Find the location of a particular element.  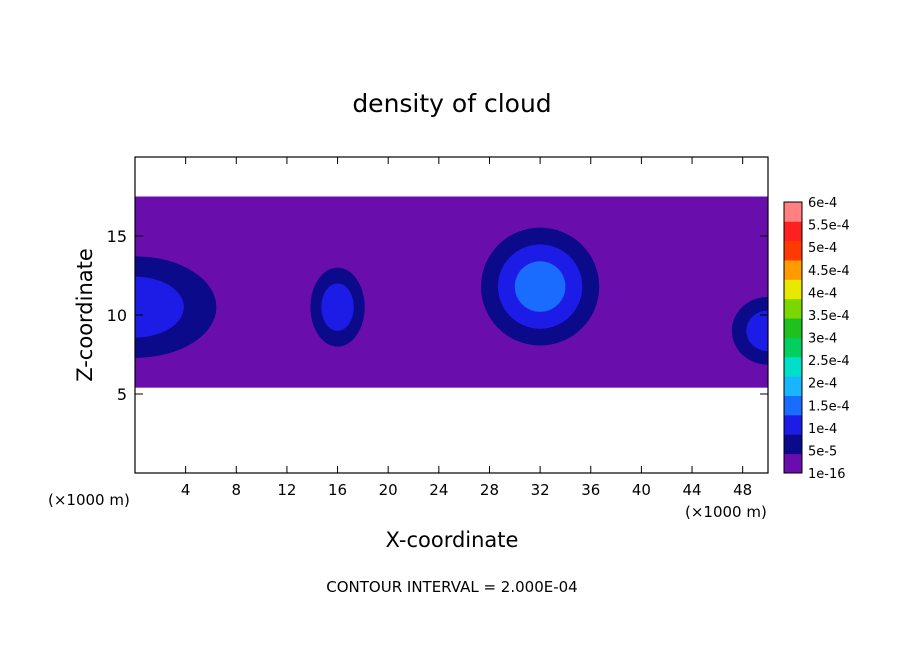

x-tick-label: 20 is located at coordinates (388, 490).